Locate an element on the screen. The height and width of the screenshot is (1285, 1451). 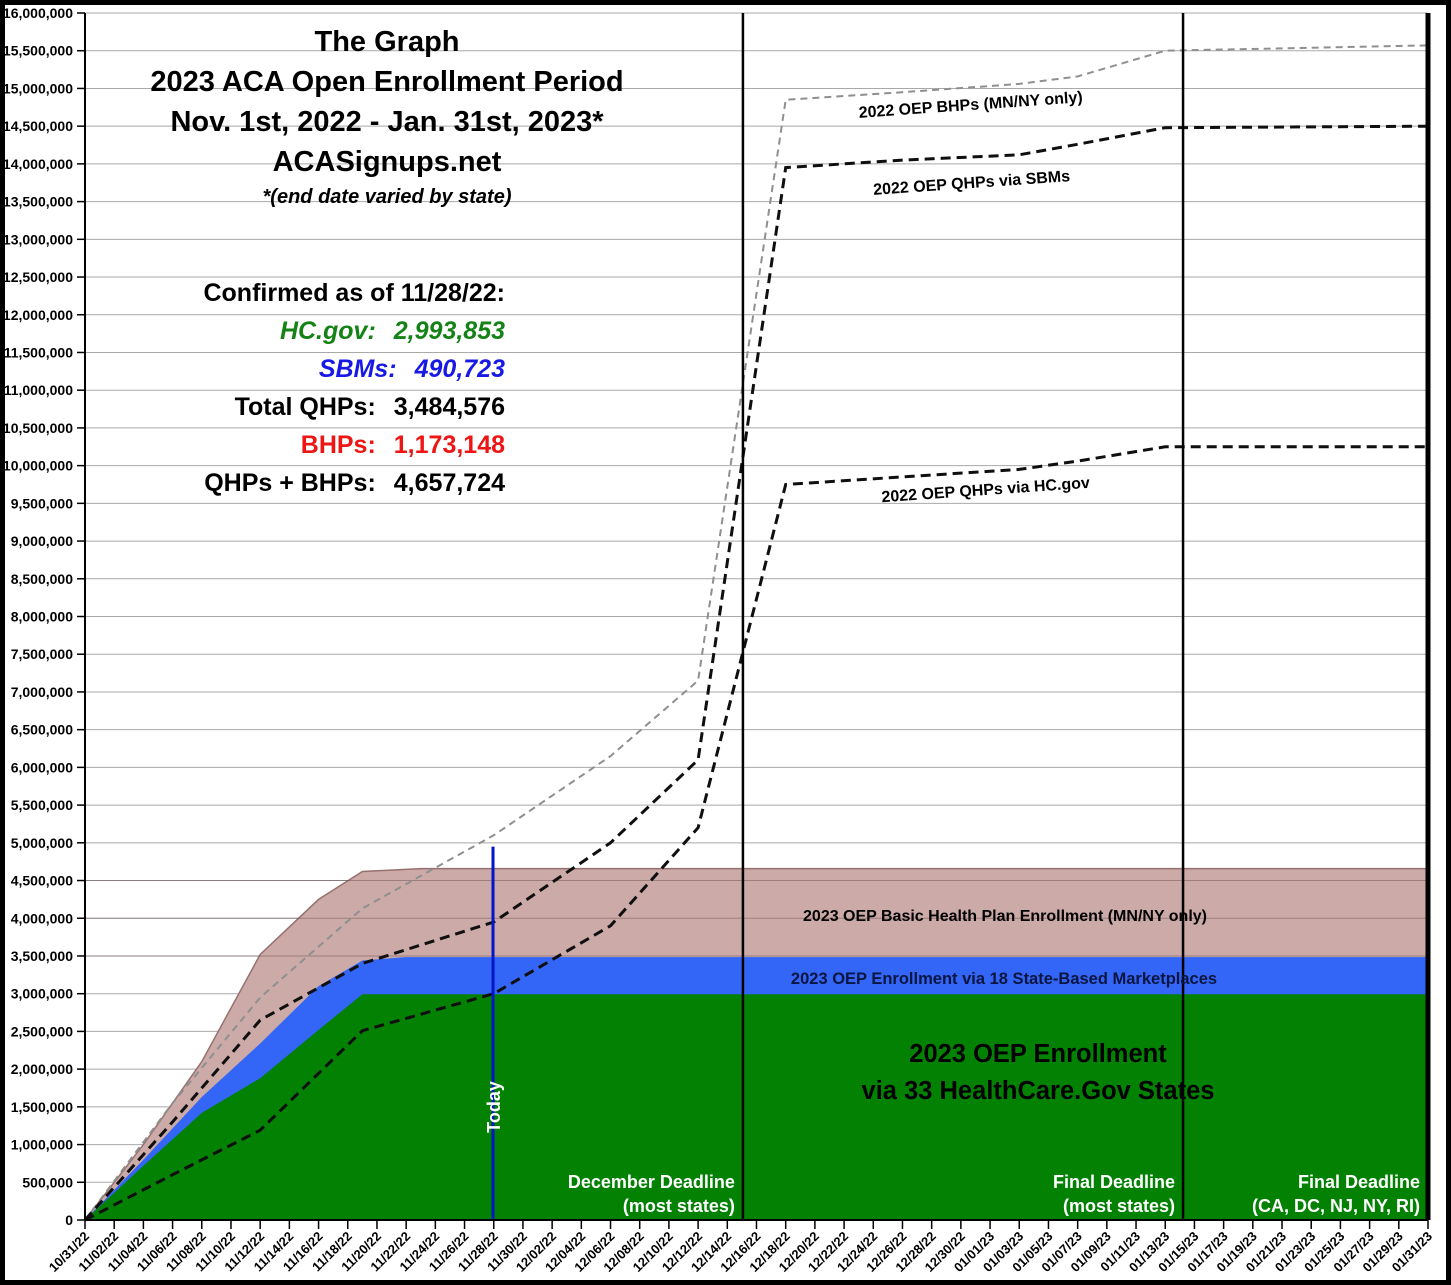
y-tick-label: 10,500,000 is located at coordinates (38, 428).